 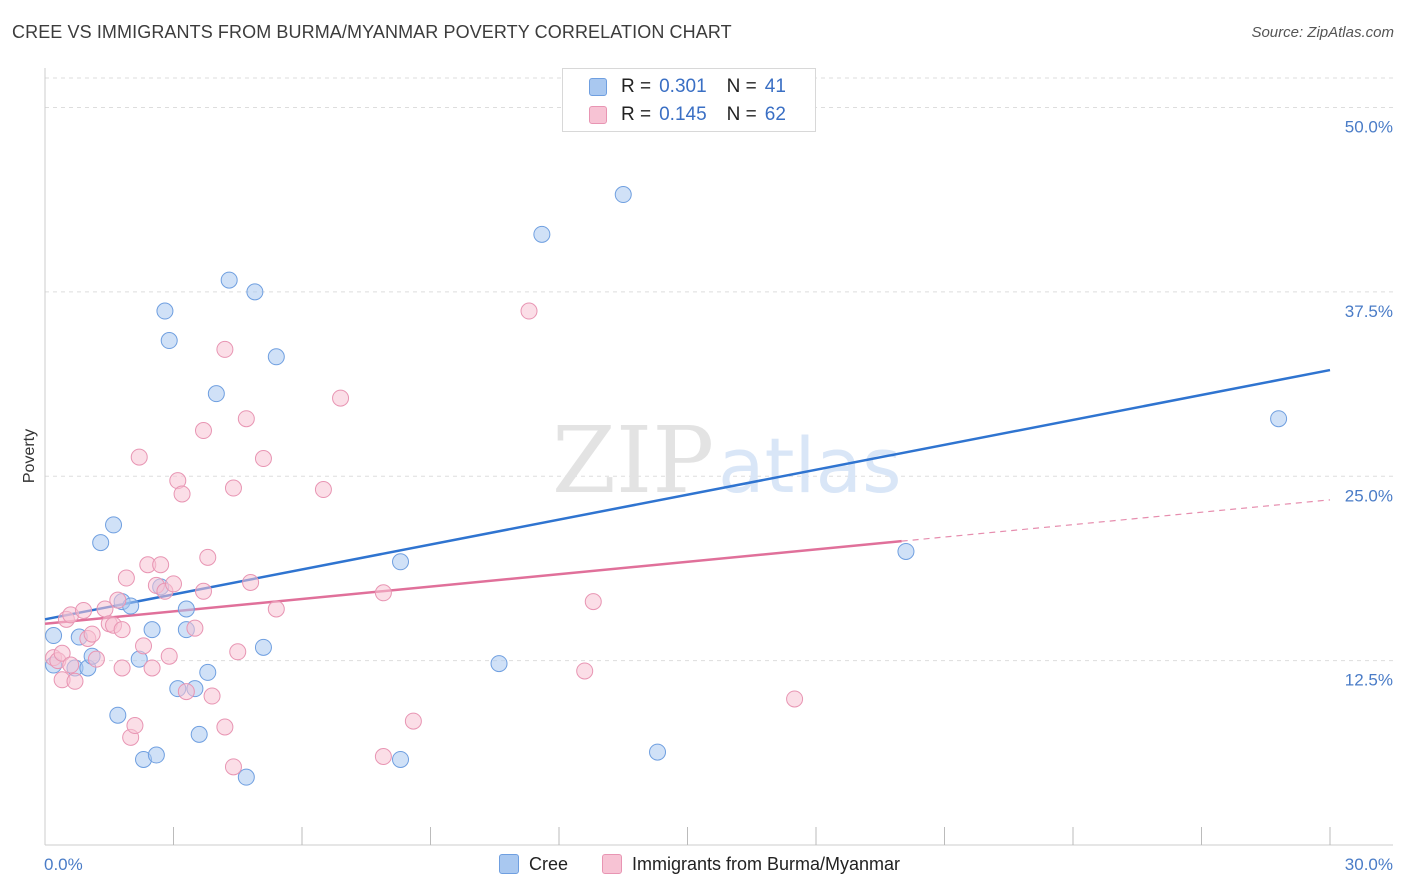 I want to click on x-tick-right: 30.0%, so click(x=1369, y=864).